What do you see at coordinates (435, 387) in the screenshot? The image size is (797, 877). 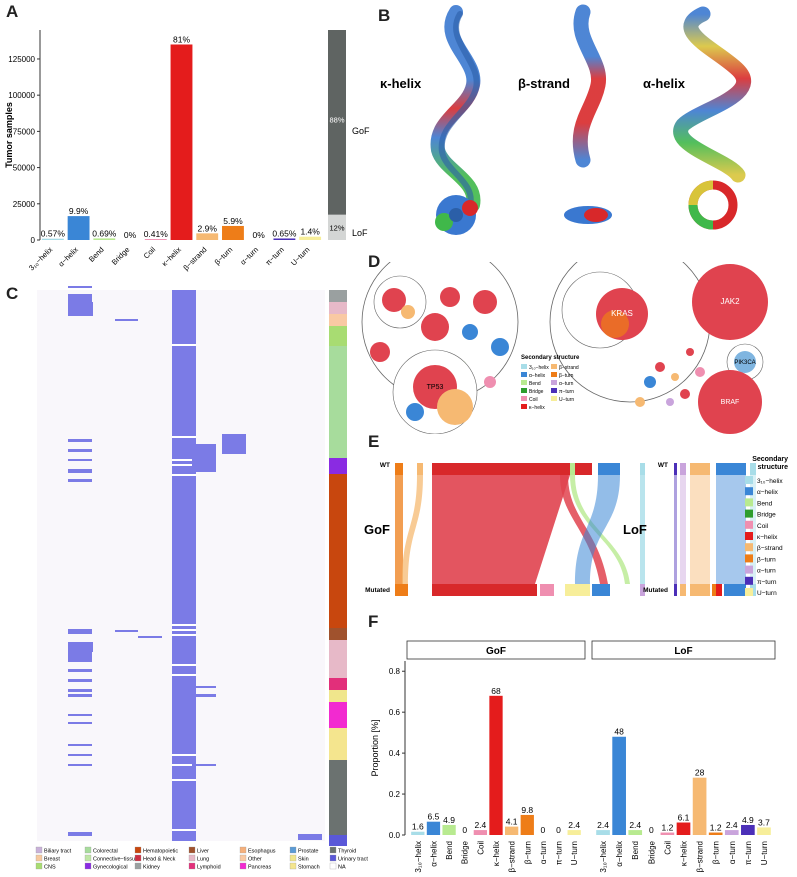 I see `gene-tp53: TP53` at bounding box center [435, 387].